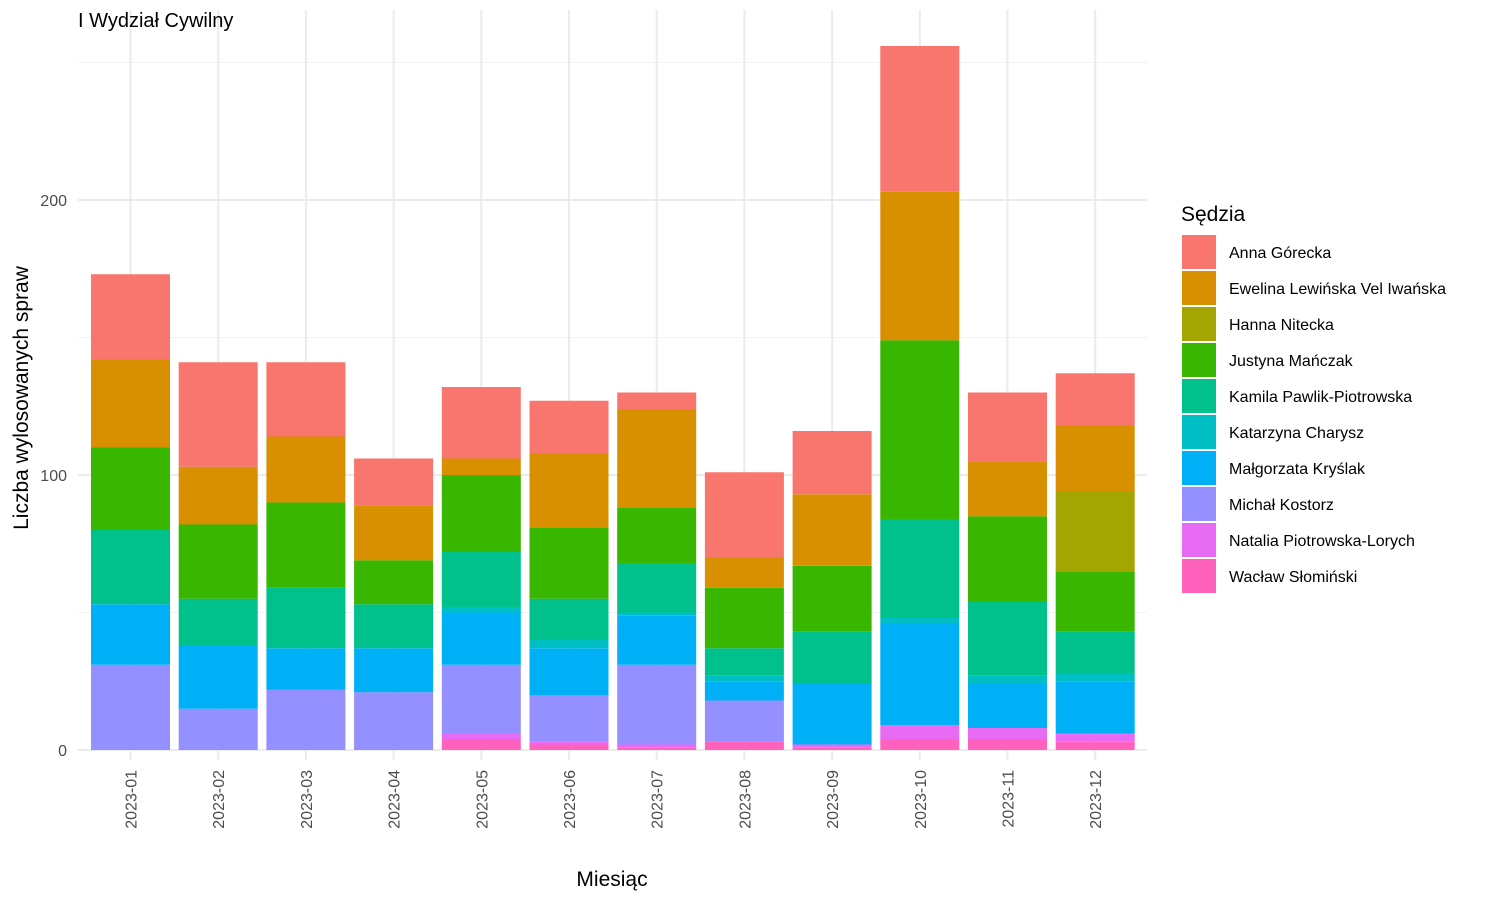 Image resolution: width=1500 pixels, height=900 pixels. Describe the element at coordinates (1009, 799) in the screenshot. I see `x-tick-label-2023-11: 2023-11` at that location.